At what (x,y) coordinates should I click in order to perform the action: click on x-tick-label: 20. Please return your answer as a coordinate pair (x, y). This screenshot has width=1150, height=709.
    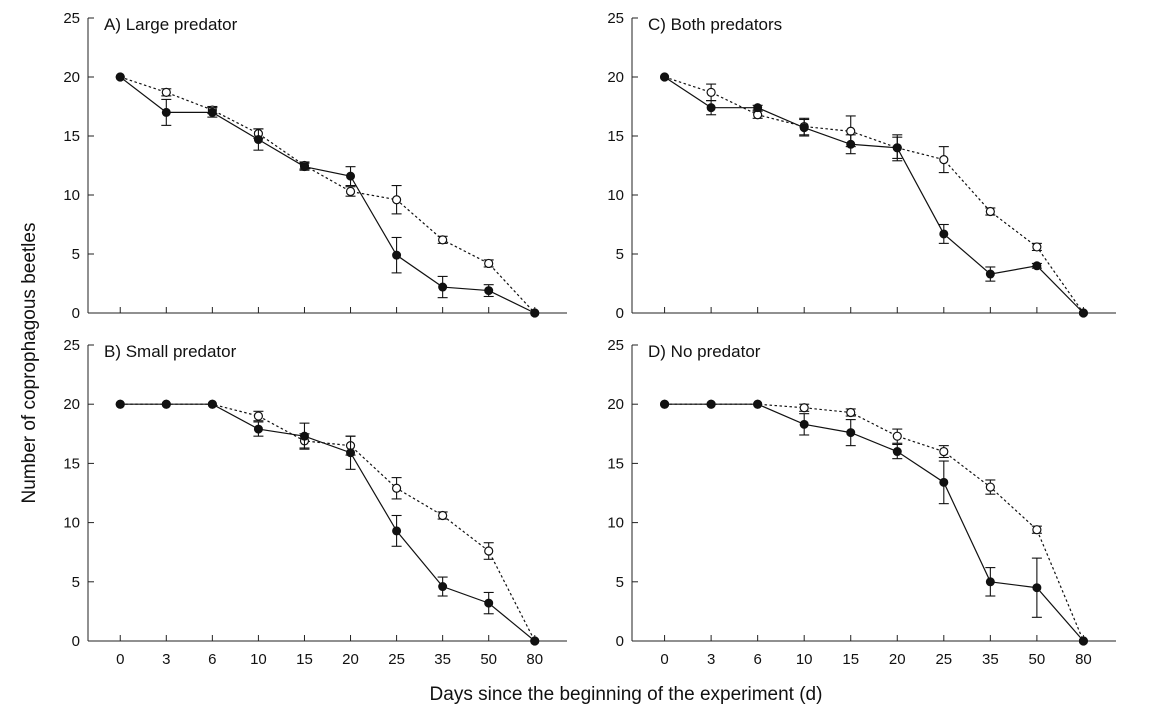
    Looking at the image, I should click on (350, 659).